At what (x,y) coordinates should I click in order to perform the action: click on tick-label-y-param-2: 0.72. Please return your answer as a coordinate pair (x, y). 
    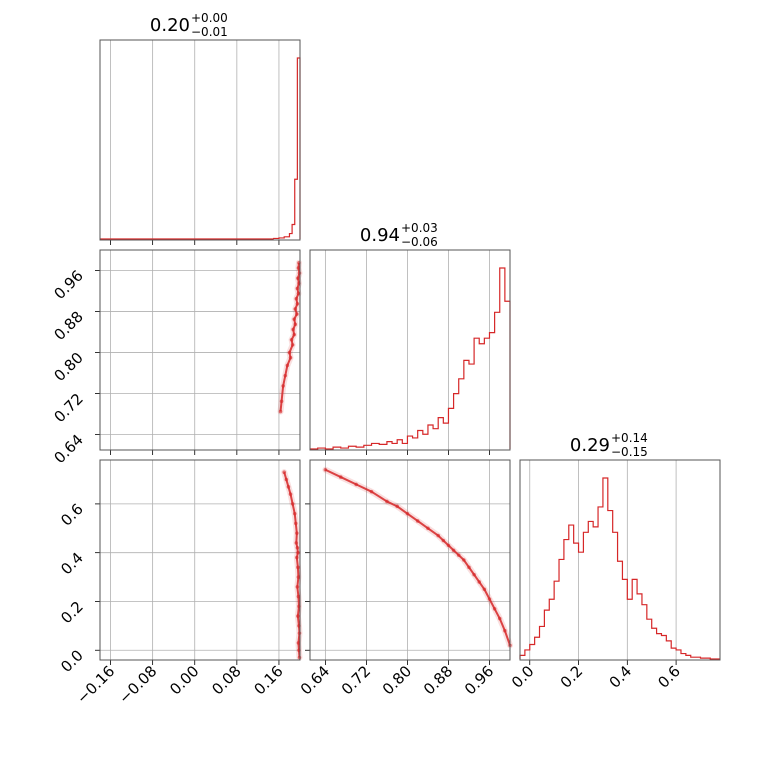
    Looking at the image, I should click on (68, 408).